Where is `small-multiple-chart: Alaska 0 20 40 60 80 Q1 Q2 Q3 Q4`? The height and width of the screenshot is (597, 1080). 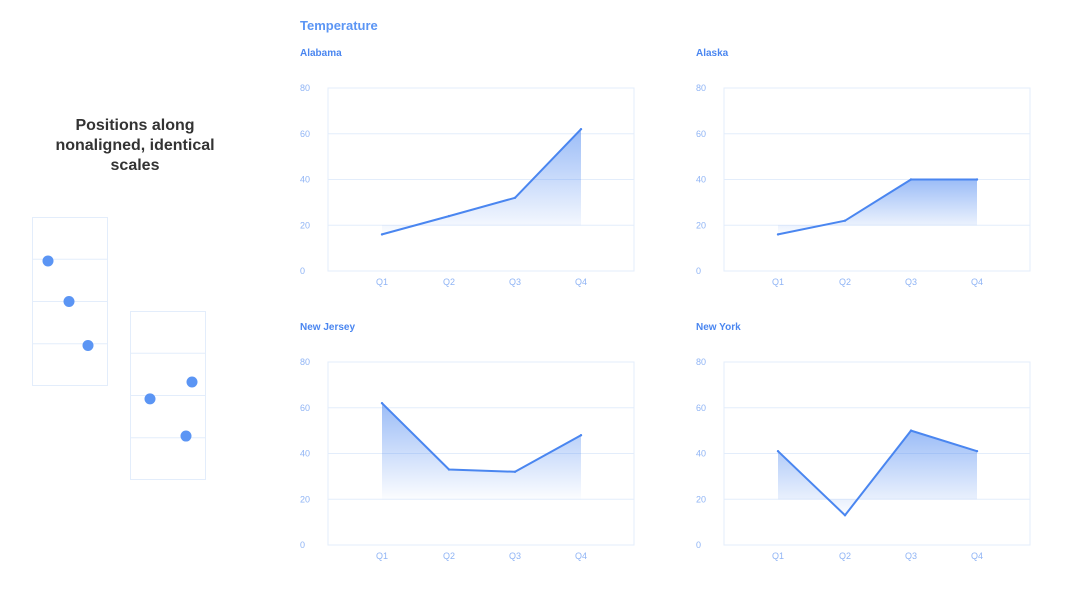
small-multiple-chart: Alaska 0 20 40 60 80 Q1 Q2 Q3 Q4 is located at coordinates (866, 173).